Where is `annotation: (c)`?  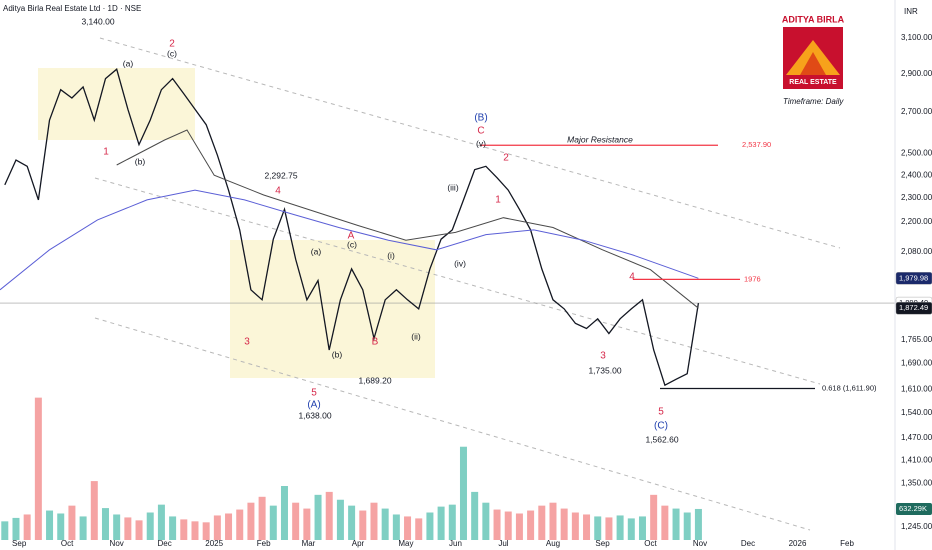
annotation: (c) is located at coordinates (352, 244).